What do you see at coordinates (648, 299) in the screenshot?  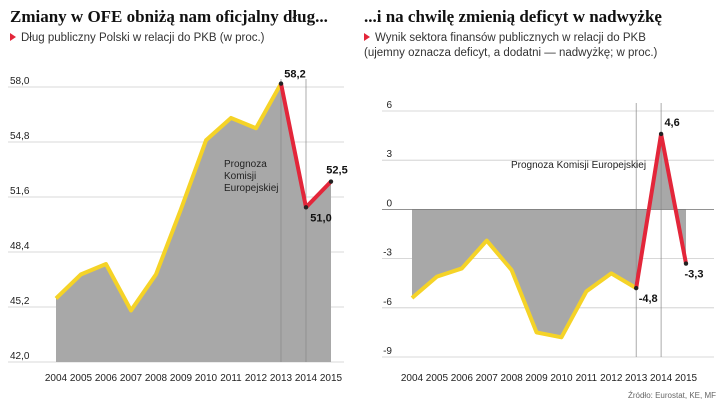 I see `deficit-data-label: -4,8` at bounding box center [648, 299].